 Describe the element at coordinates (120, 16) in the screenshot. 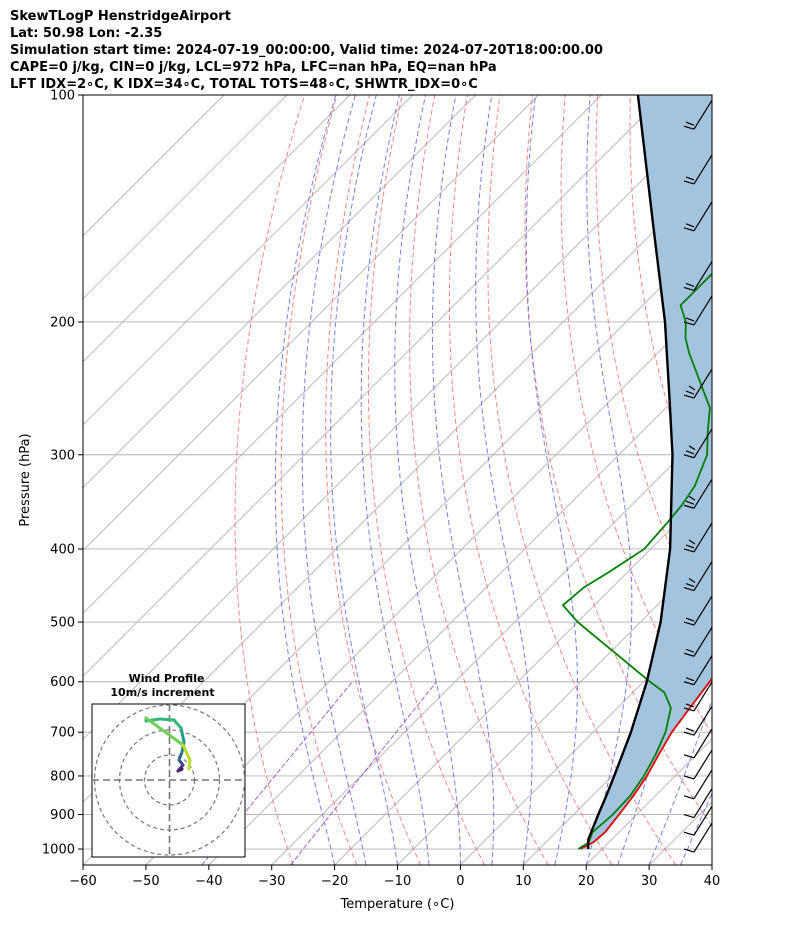

I see `title-line-station: SkewTLogP HenstridgeAirport` at that location.